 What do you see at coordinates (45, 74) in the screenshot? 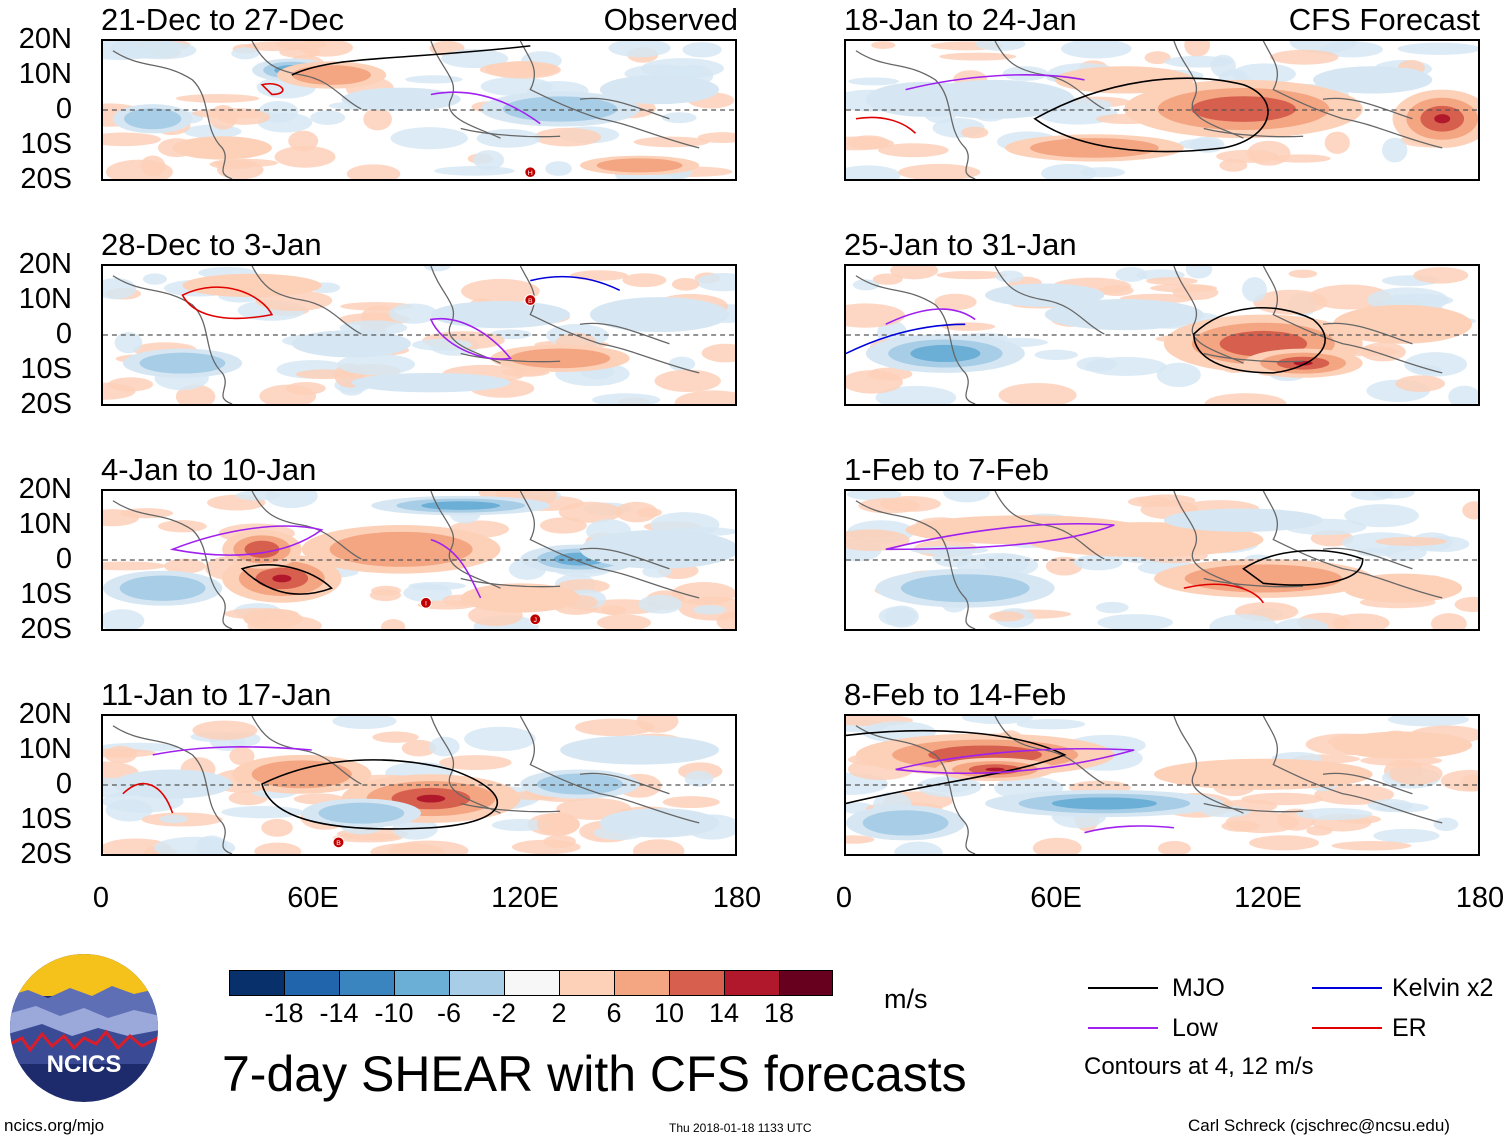
I see `y-tick: 10N` at bounding box center [45, 74].